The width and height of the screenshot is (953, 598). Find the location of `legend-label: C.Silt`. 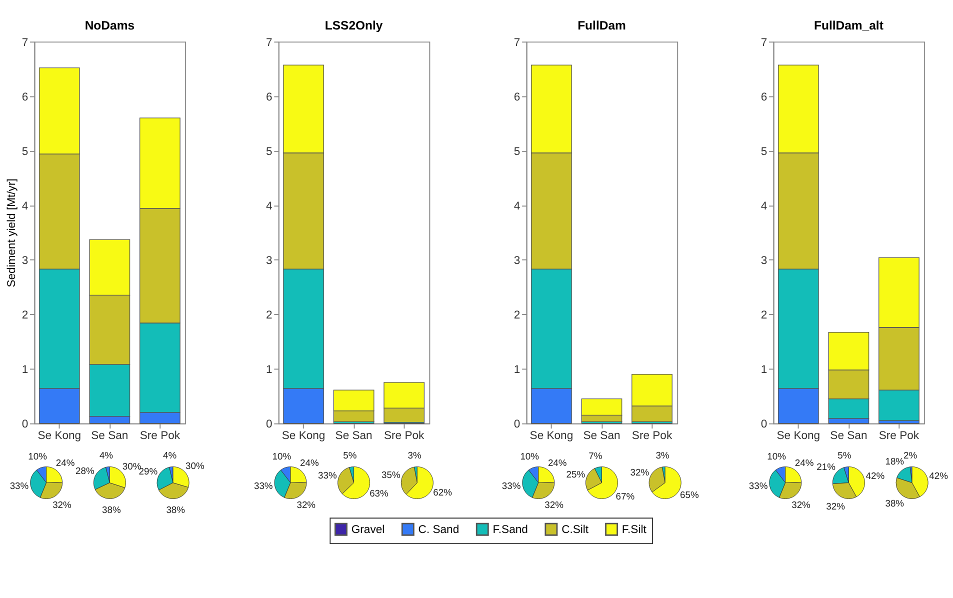

legend-label: C.Silt is located at coordinates (576, 530).